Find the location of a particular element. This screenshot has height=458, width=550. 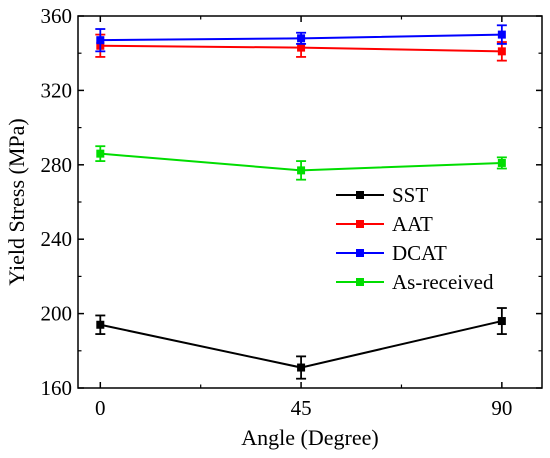

series-dcat is located at coordinates (301, 38).